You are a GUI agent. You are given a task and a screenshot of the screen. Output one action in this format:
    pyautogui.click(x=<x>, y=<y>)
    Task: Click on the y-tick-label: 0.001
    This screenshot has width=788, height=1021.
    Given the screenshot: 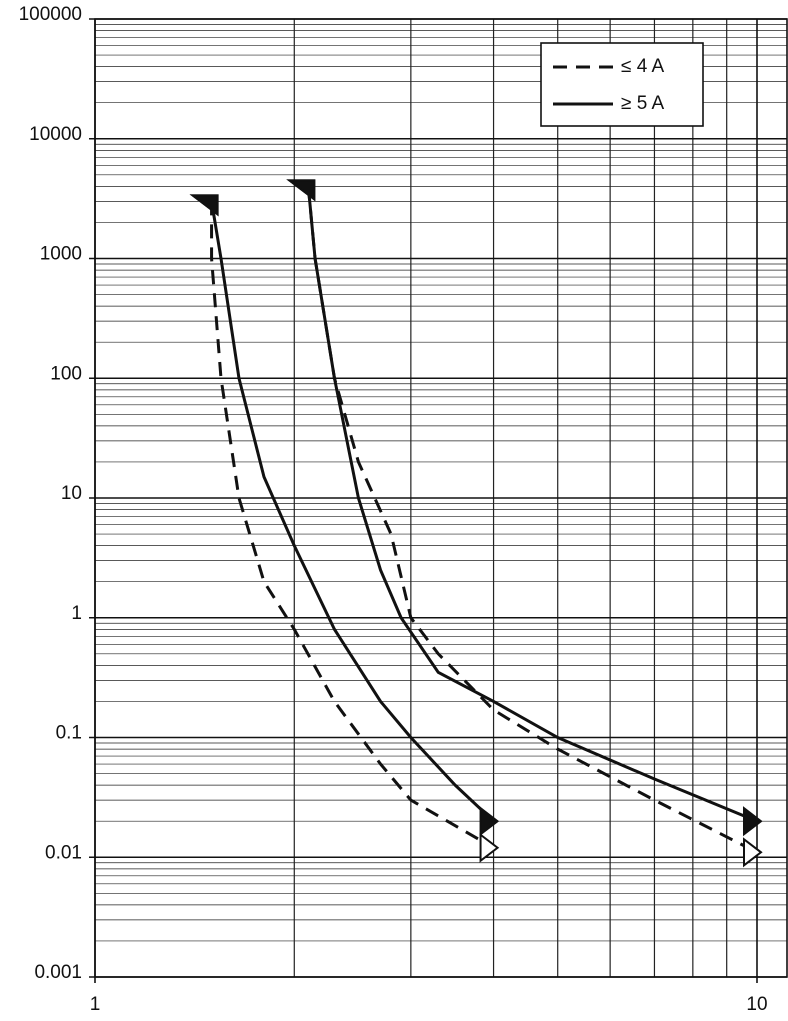 What is the action you would take?
    pyautogui.click(x=58, y=972)
    